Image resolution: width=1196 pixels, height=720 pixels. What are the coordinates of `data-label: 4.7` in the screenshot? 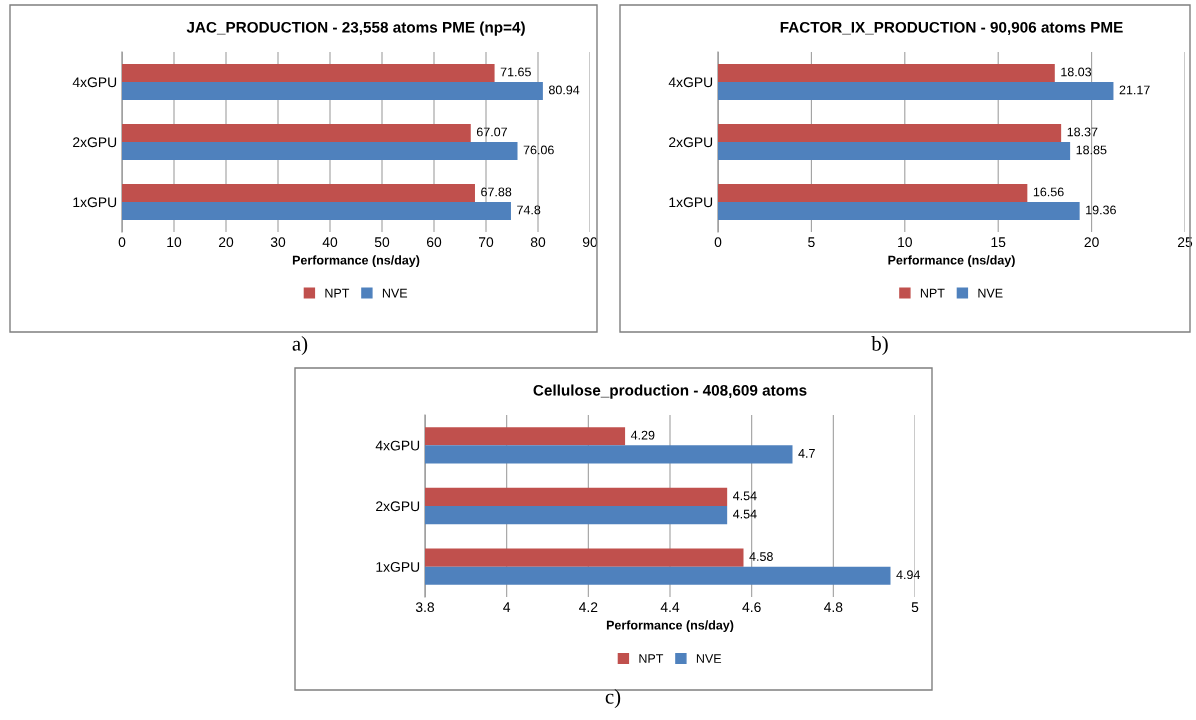 It's located at (806, 453).